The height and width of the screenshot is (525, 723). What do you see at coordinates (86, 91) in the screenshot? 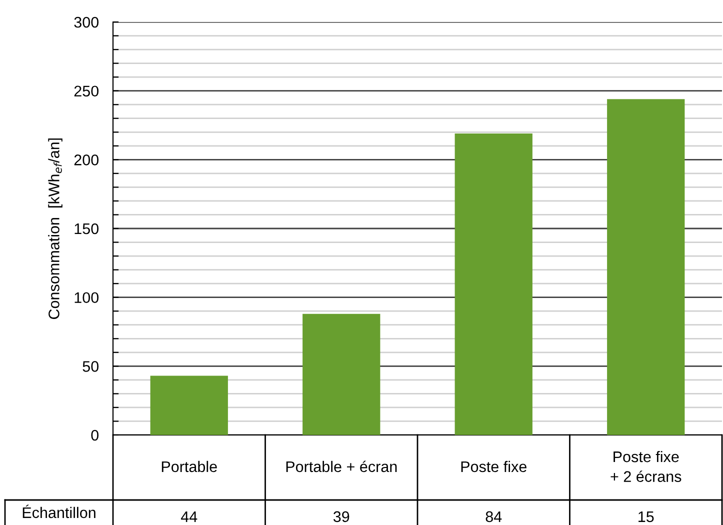
I see `y-tick-label: 250` at bounding box center [86, 91].